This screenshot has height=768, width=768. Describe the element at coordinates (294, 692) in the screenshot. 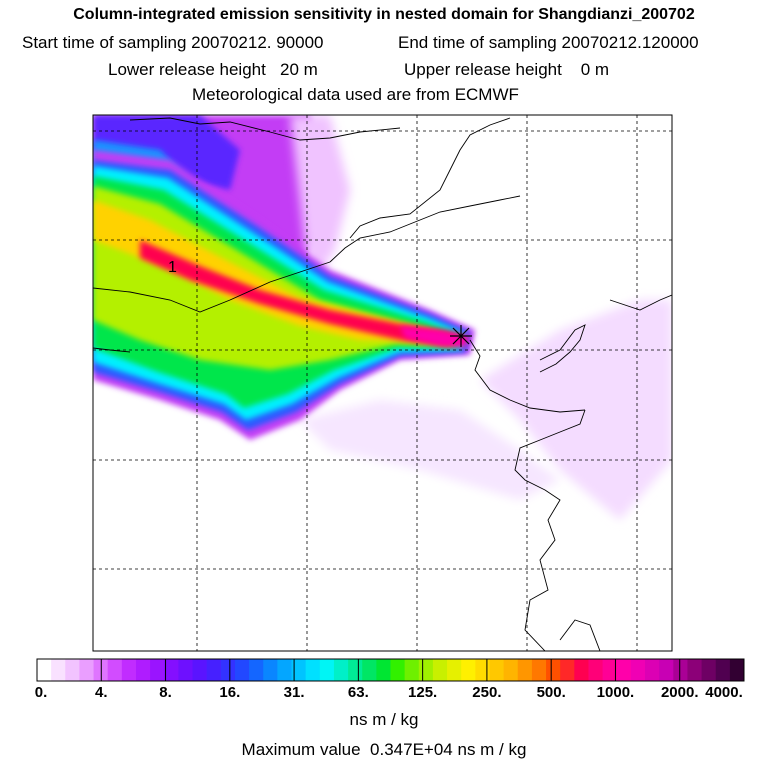

I see `colorbar-tick-label: 31.` at that location.